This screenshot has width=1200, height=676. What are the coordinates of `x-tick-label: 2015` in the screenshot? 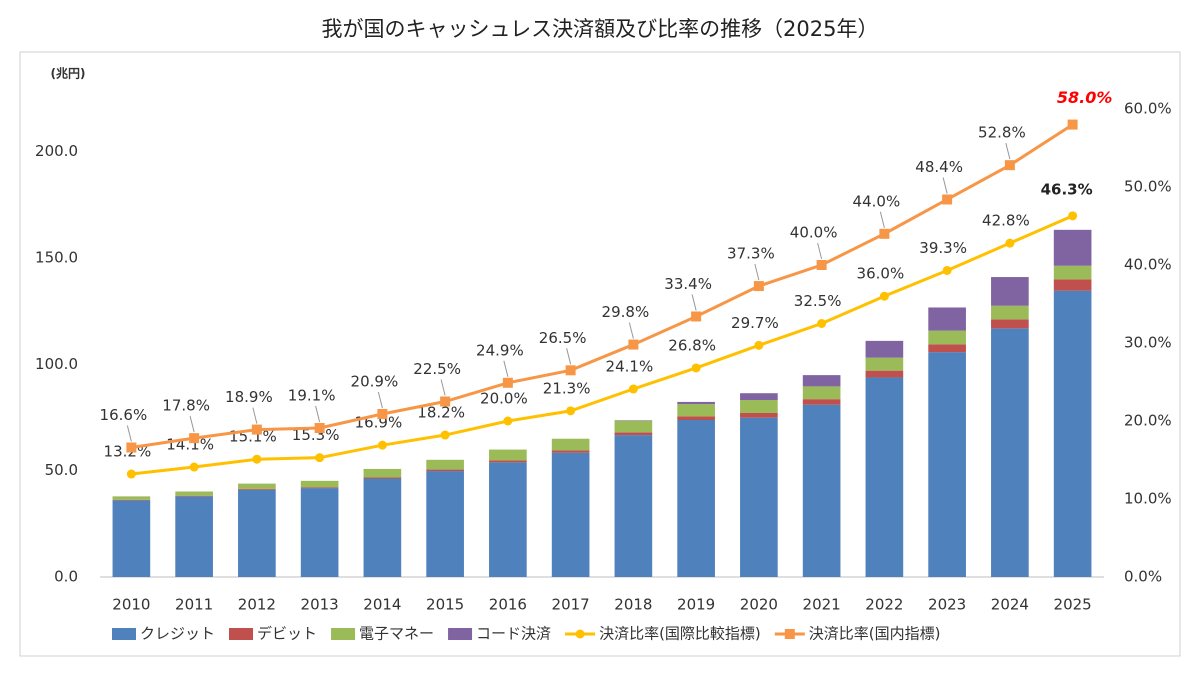 It's located at (445, 605).